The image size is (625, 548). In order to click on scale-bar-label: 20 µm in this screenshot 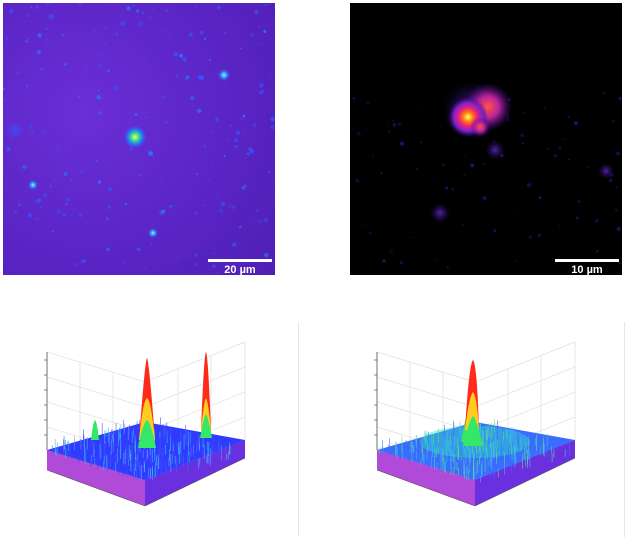, I will do `click(240, 269)`.